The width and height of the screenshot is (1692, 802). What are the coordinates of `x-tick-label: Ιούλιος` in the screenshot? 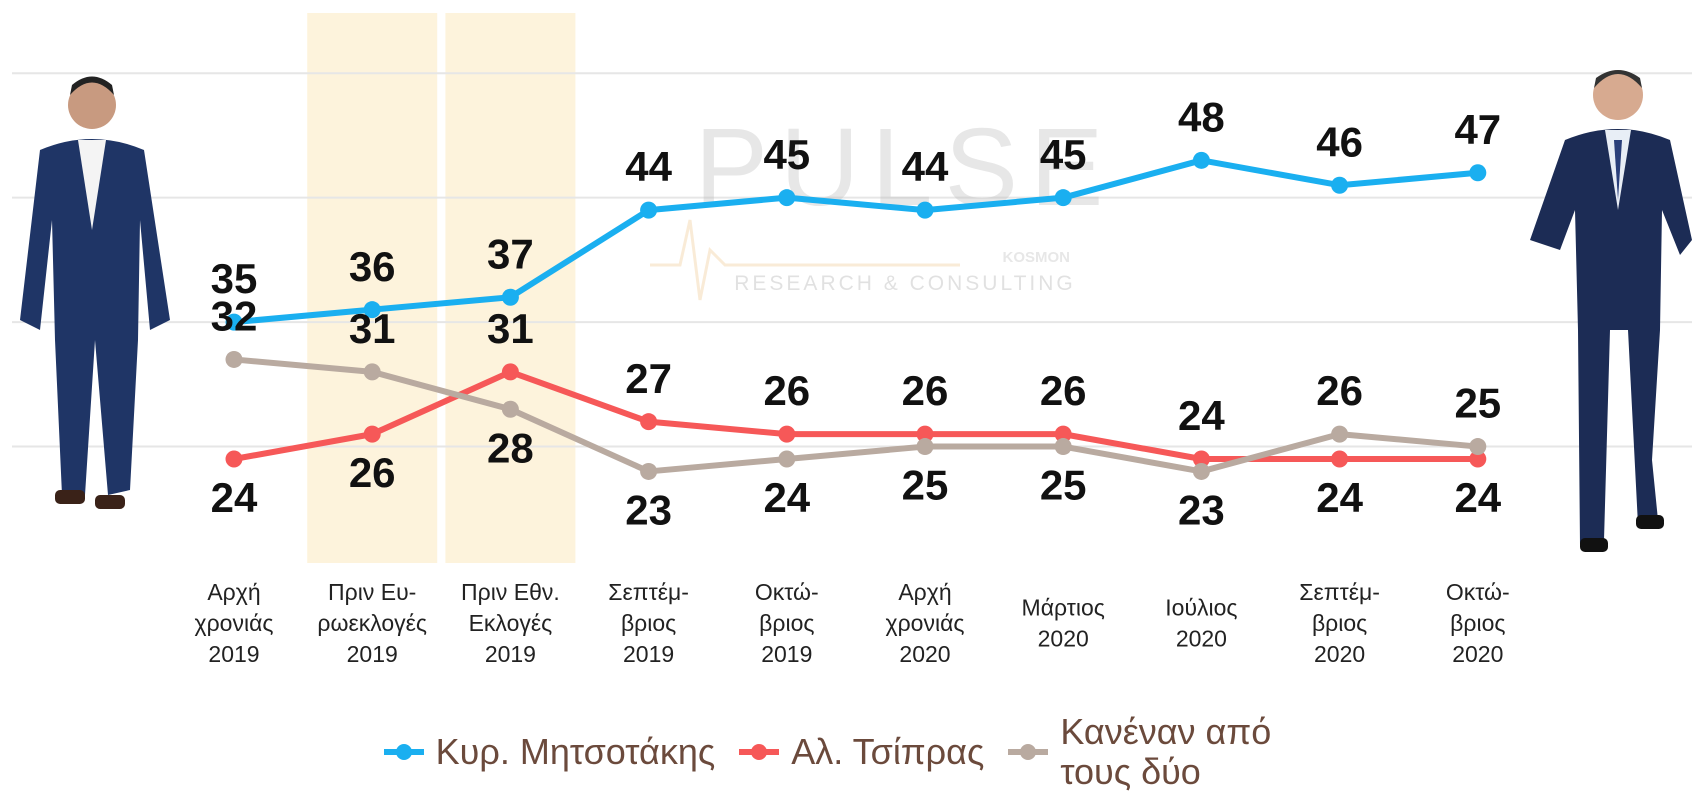 It's located at (1201, 608).